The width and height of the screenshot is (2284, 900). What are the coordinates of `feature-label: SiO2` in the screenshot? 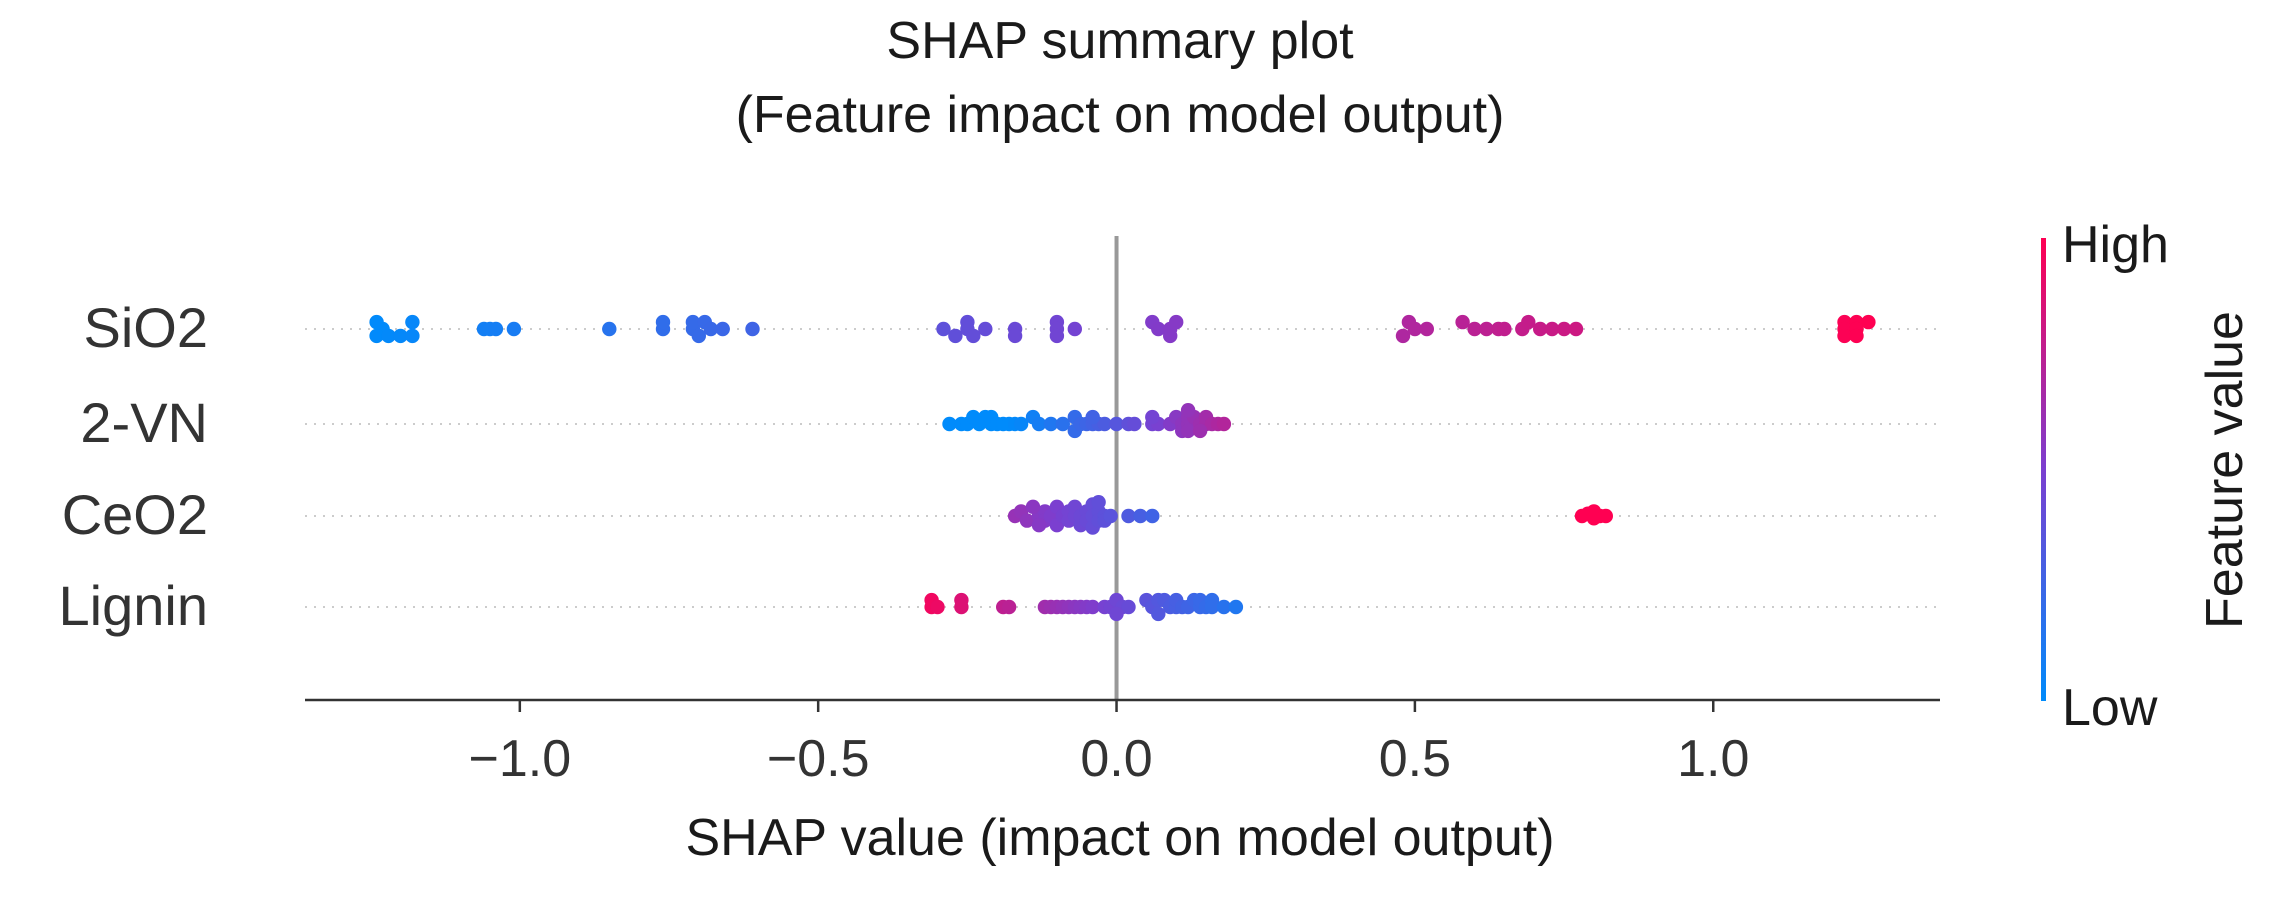 It's located at (146, 327).